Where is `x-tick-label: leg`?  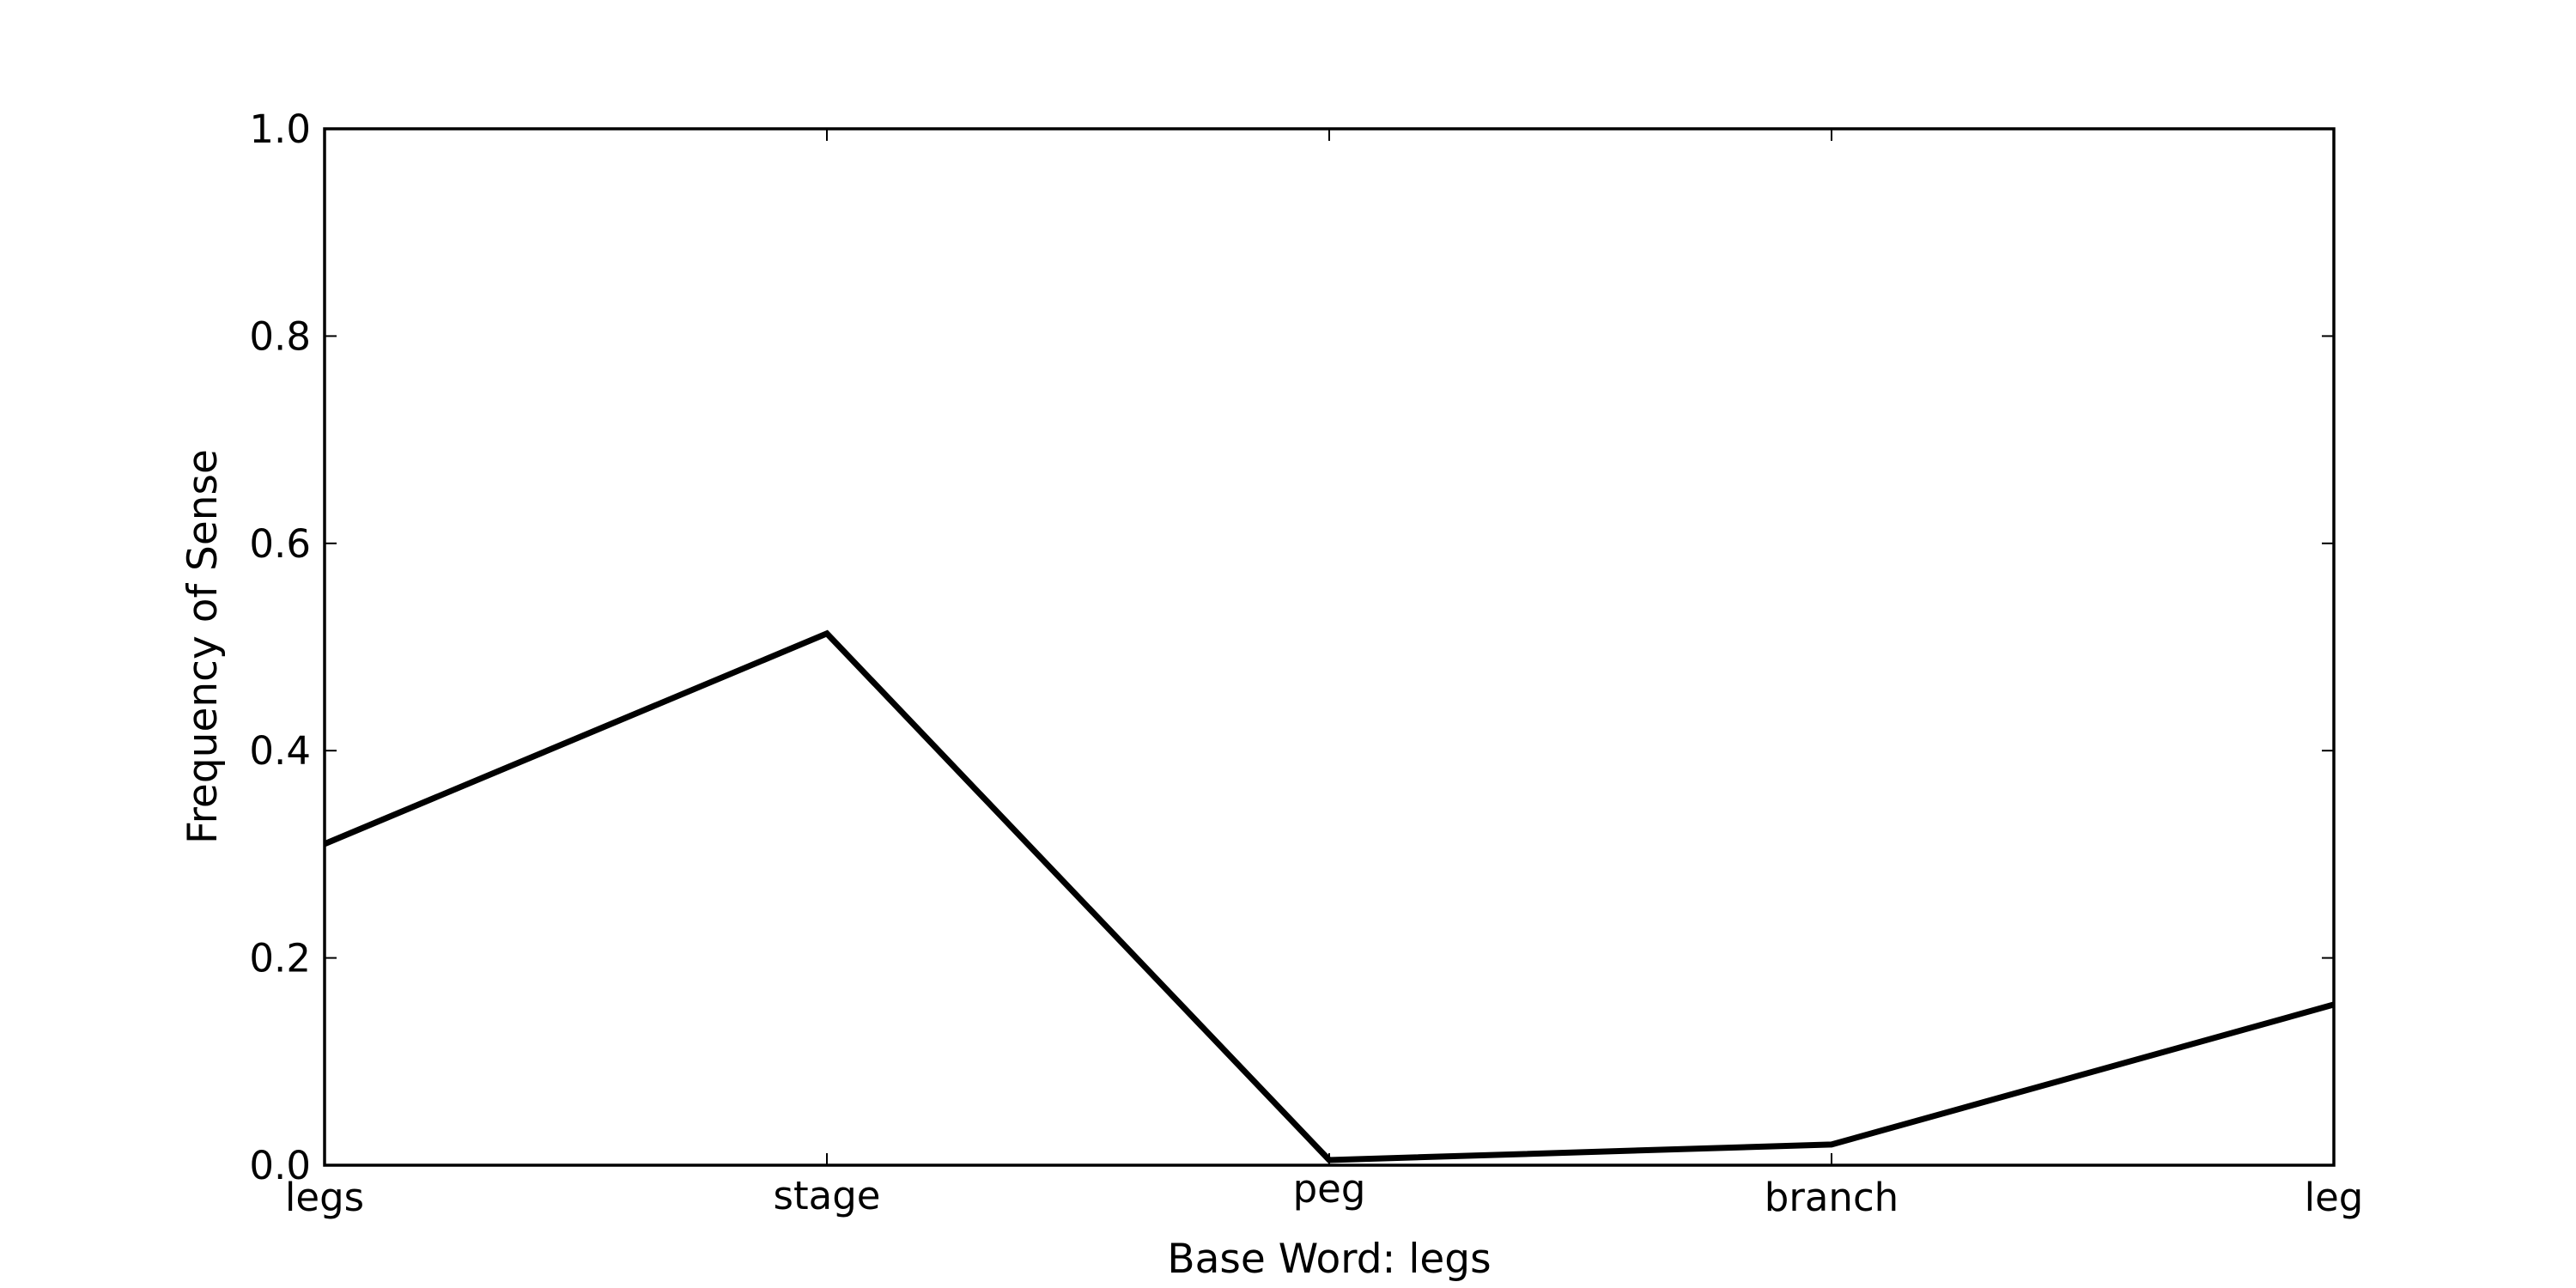 x-tick-label: leg is located at coordinates (2334, 1197).